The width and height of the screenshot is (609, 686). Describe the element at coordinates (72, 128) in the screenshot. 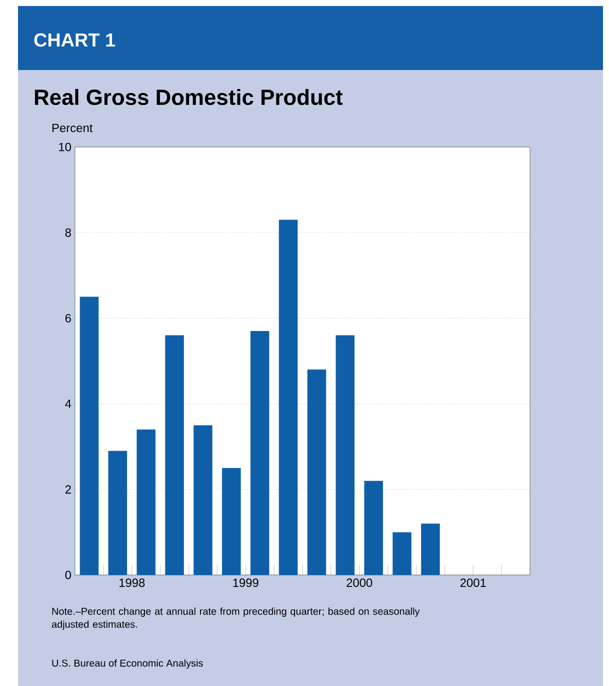

I see `y-axis-title: Percent` at that location.